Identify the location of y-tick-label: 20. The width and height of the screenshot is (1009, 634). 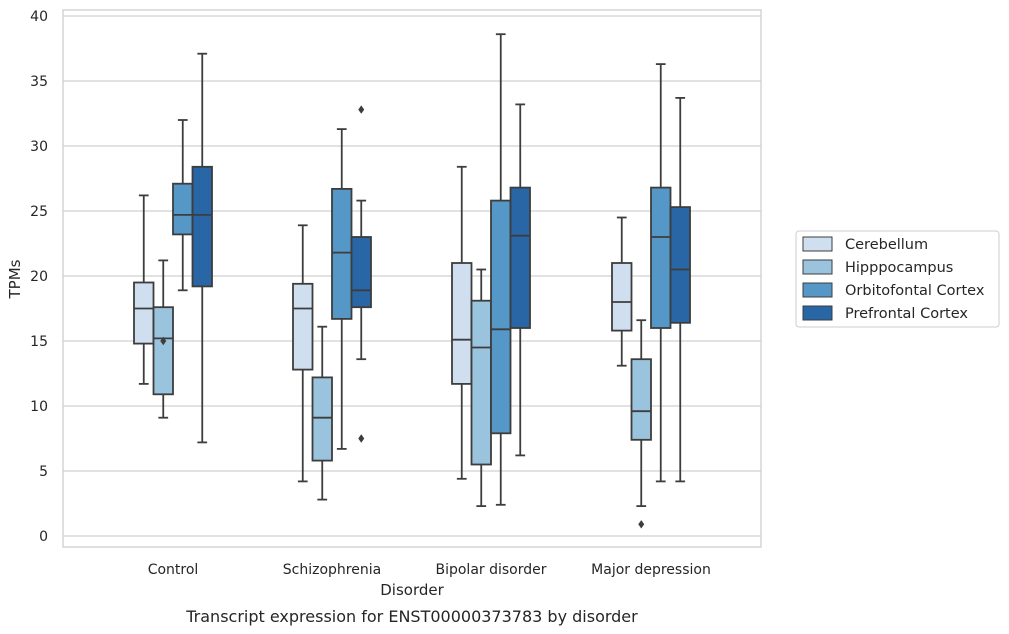
(39, 277).